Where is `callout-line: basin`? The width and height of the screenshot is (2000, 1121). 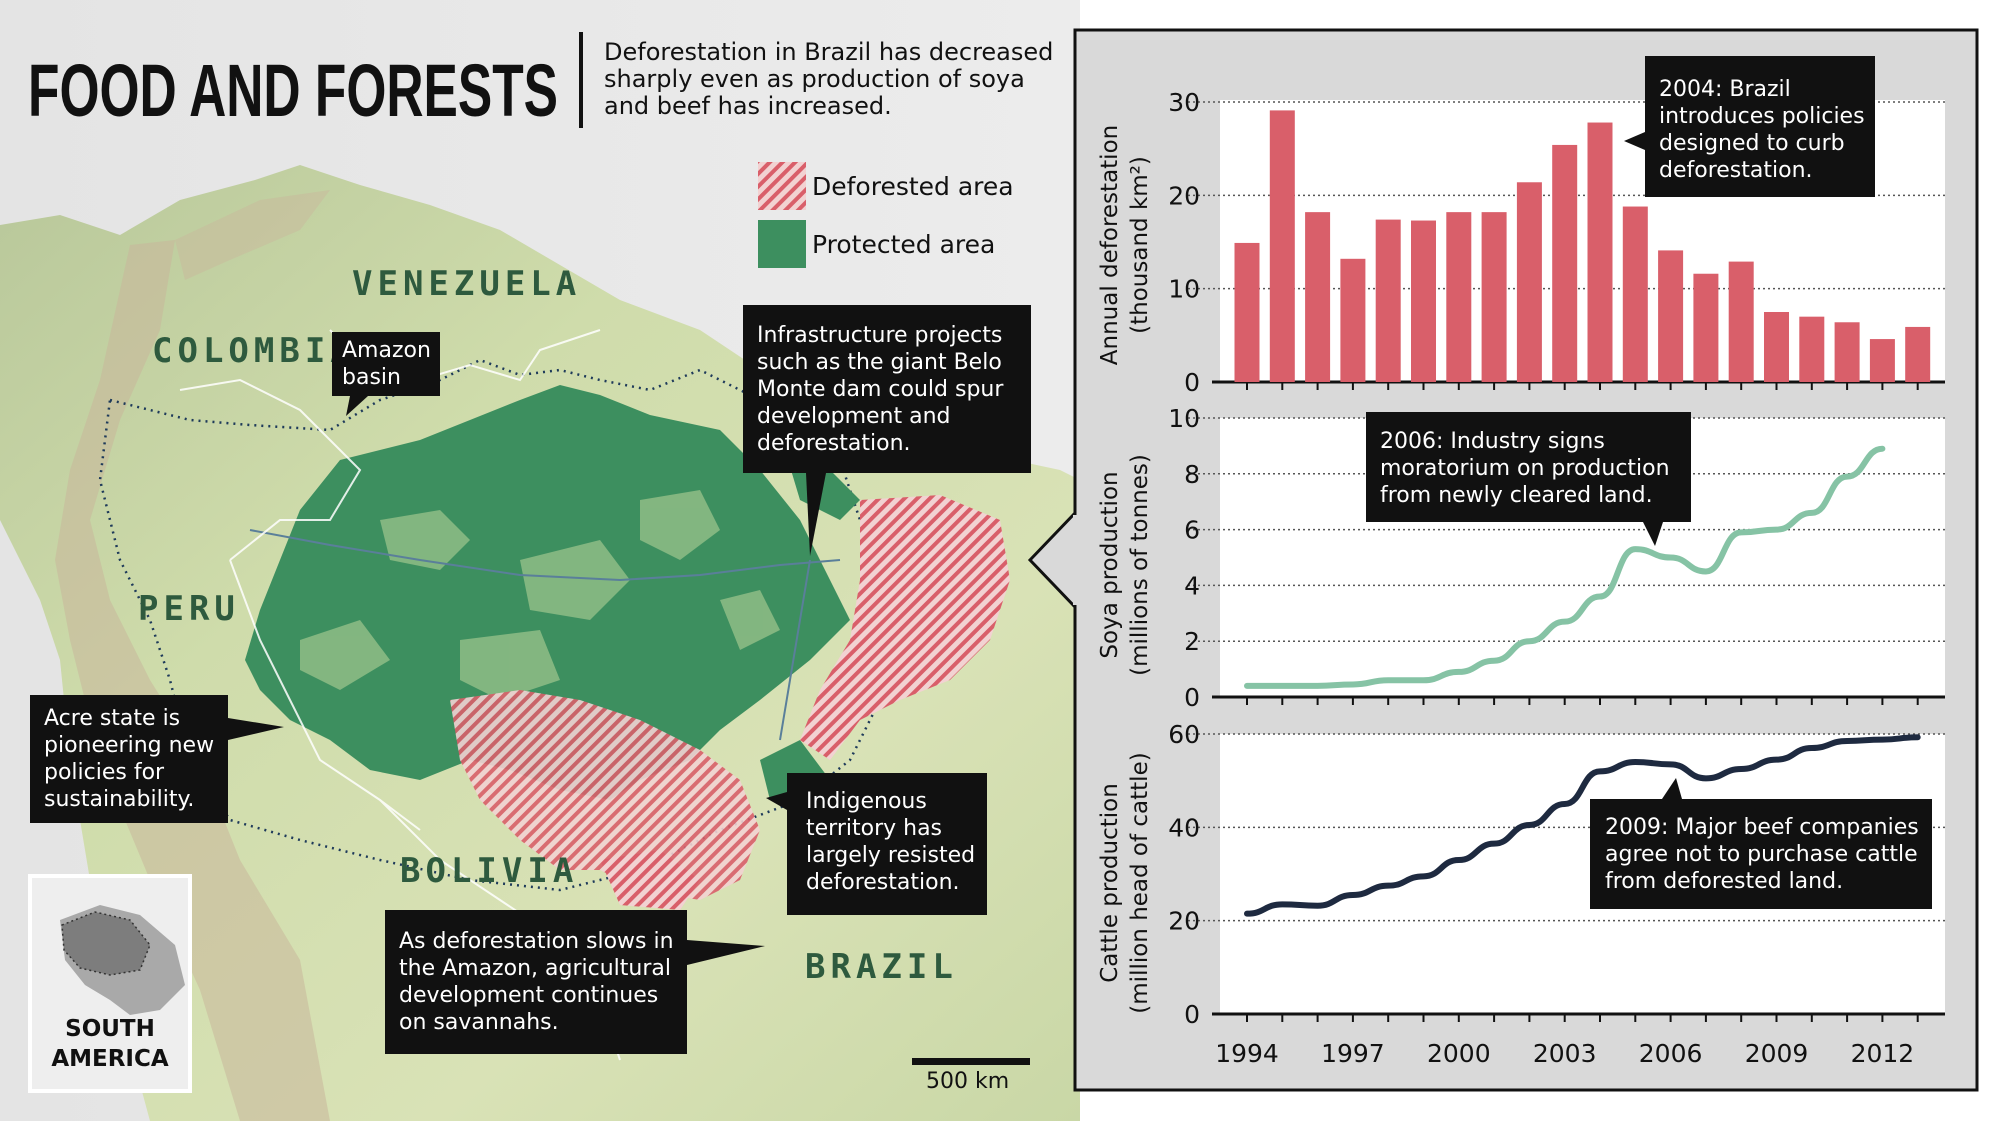 callout-line: basin is located at coordinates (371, 377).